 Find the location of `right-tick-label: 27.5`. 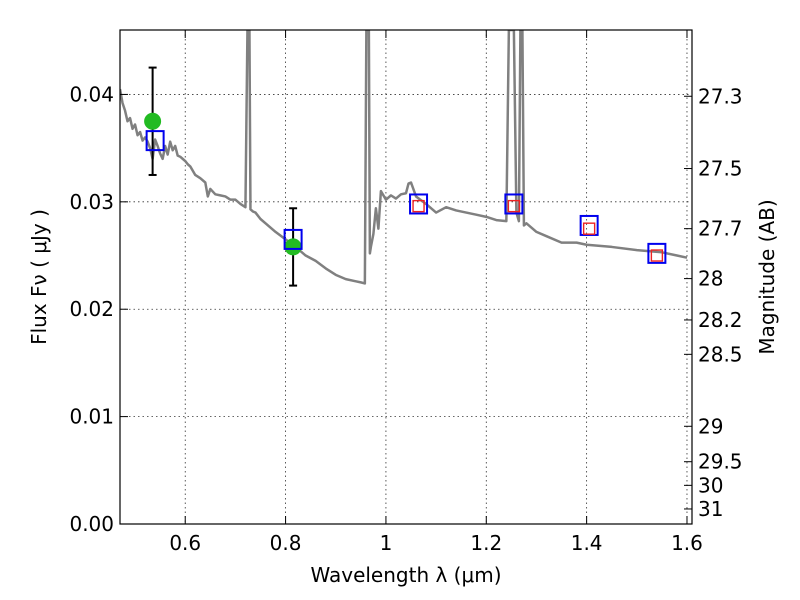

right-tick-label: 27.5 is located at coordinates (720, 169).